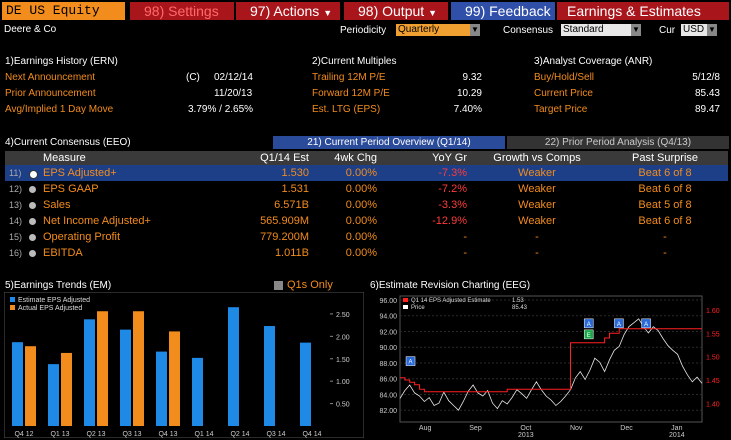 The height and width of the screenshot is (440, 731). Describe the element at coordinates (713, 358) in the screenshot. I see `y-right-tick-label: 1.50` at that location.